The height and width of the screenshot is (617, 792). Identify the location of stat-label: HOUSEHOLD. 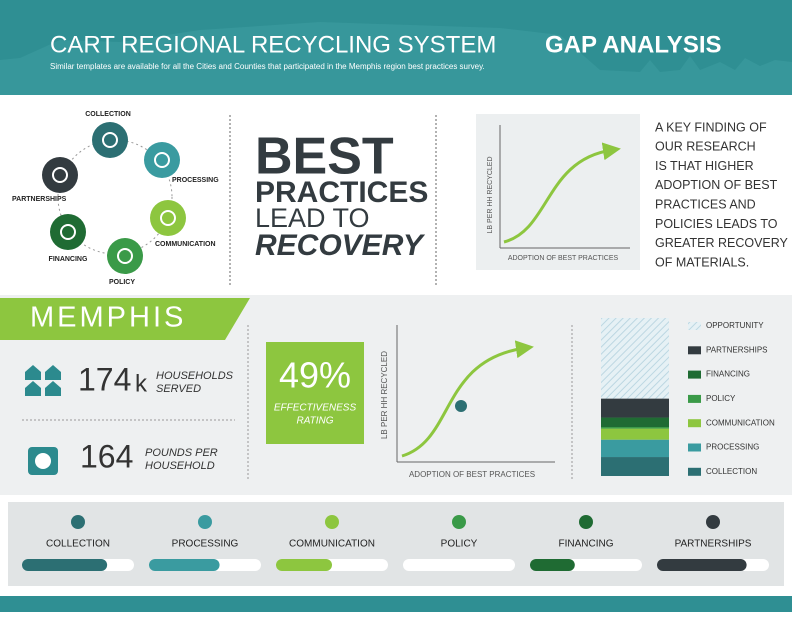
(180, 466).